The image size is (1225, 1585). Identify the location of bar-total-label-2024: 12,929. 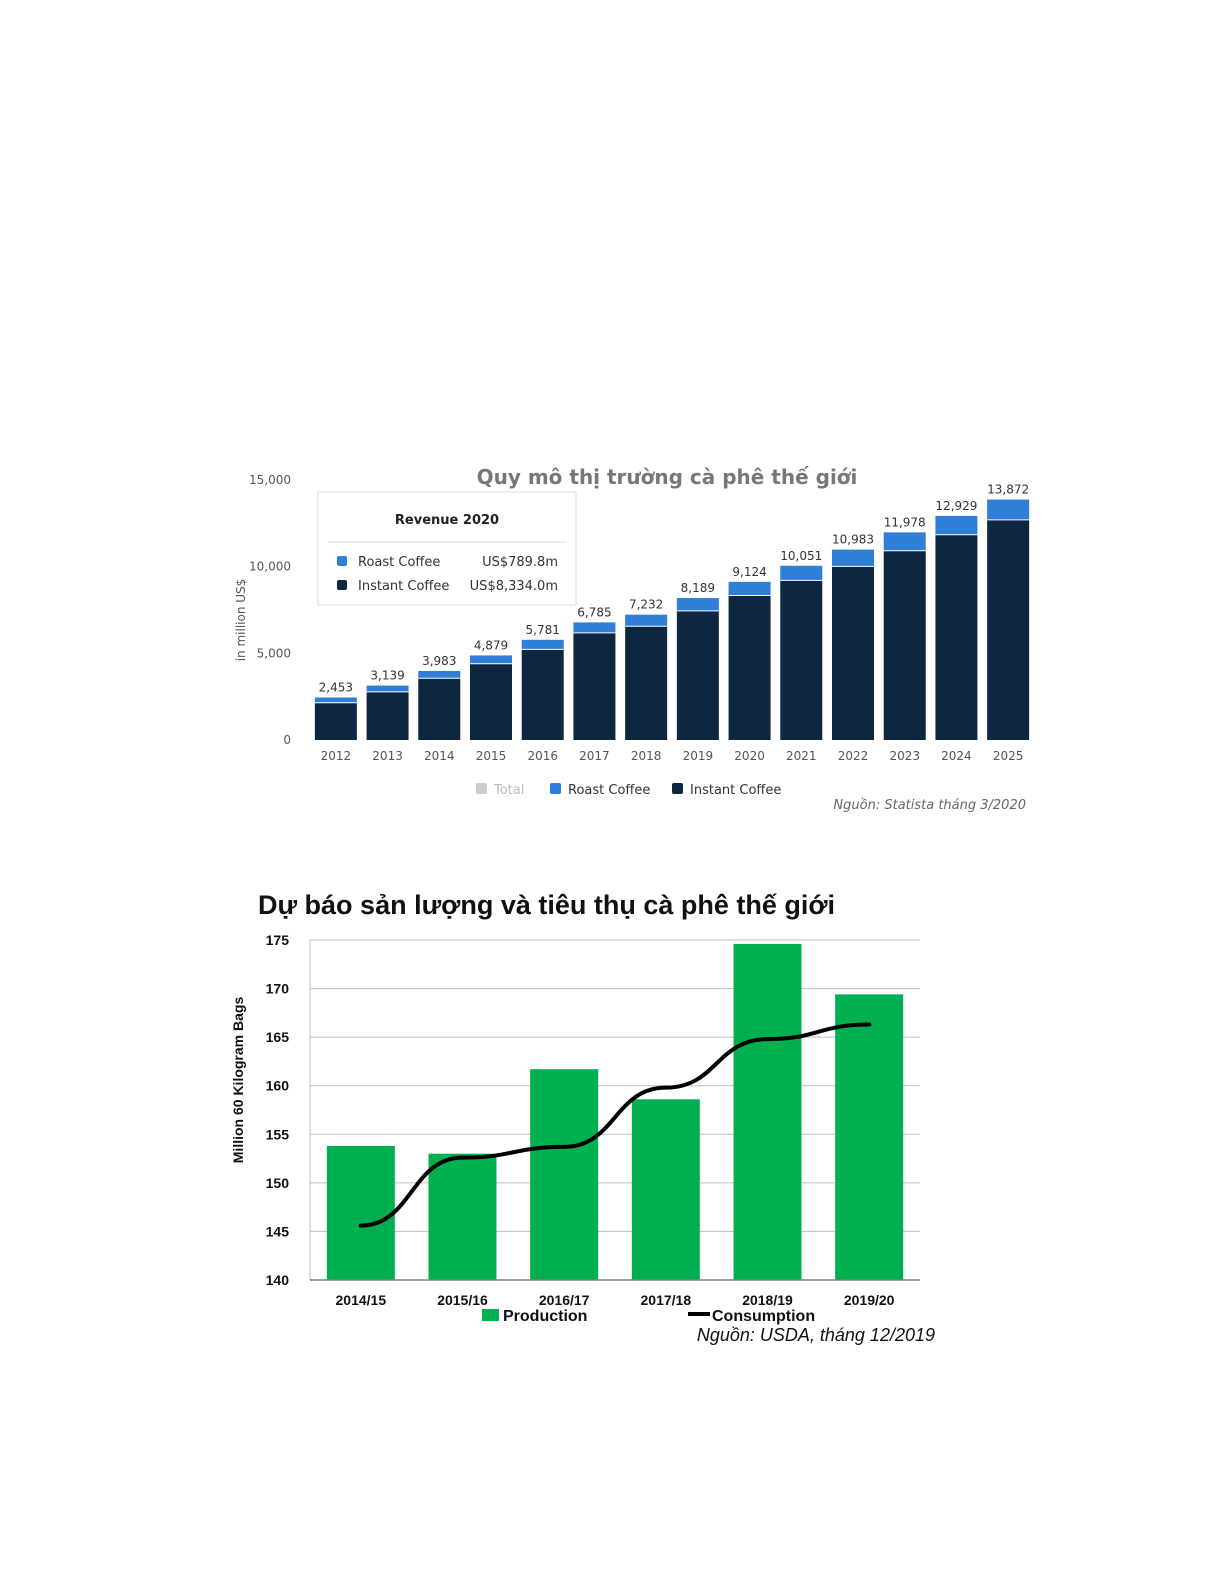
(956, 506).